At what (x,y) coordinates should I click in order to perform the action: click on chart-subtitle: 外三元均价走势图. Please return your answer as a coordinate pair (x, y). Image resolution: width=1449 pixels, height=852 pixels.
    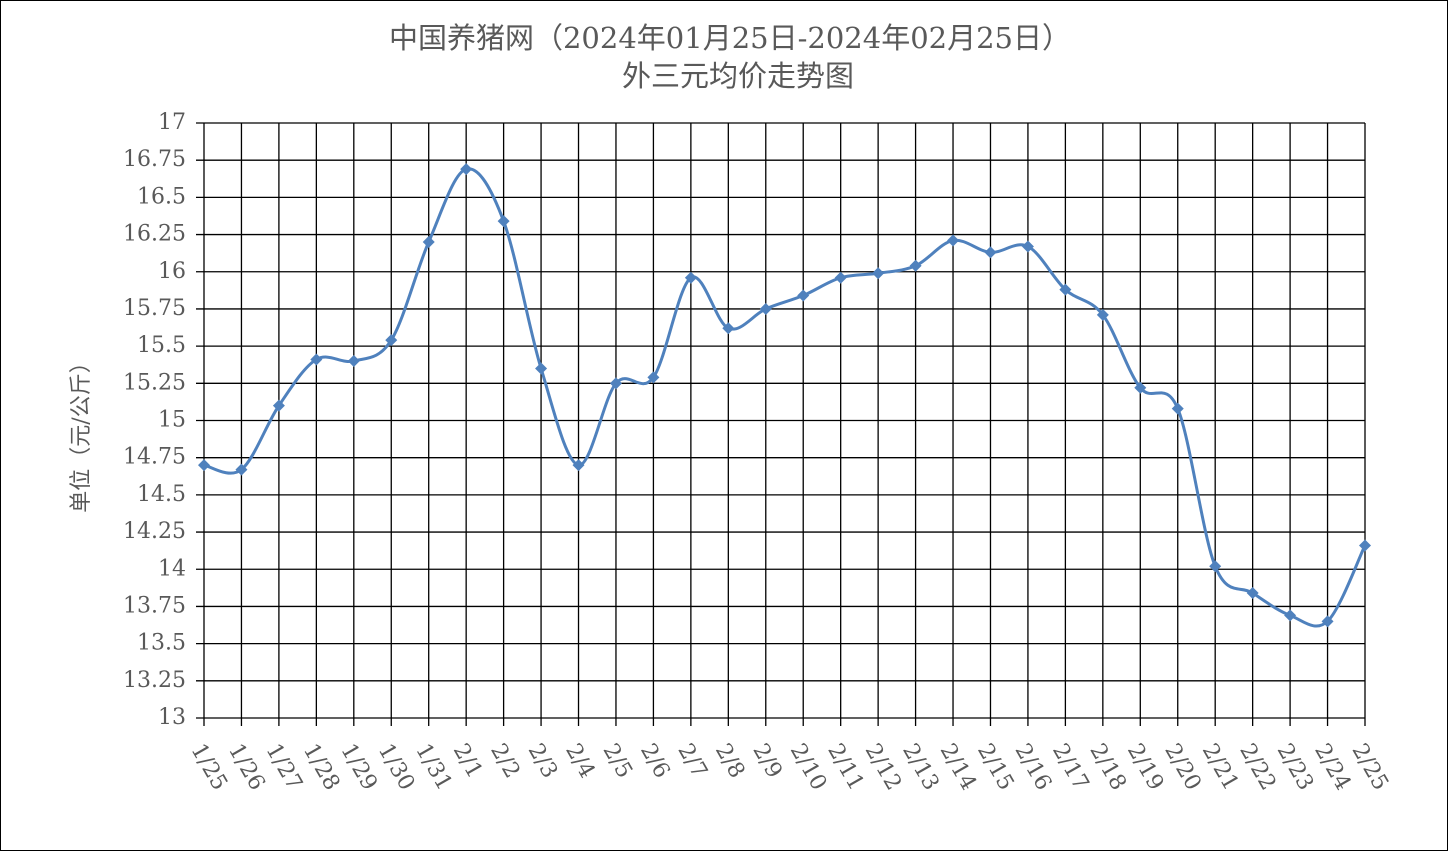
    Looking at the image, I should click on (738, 76).